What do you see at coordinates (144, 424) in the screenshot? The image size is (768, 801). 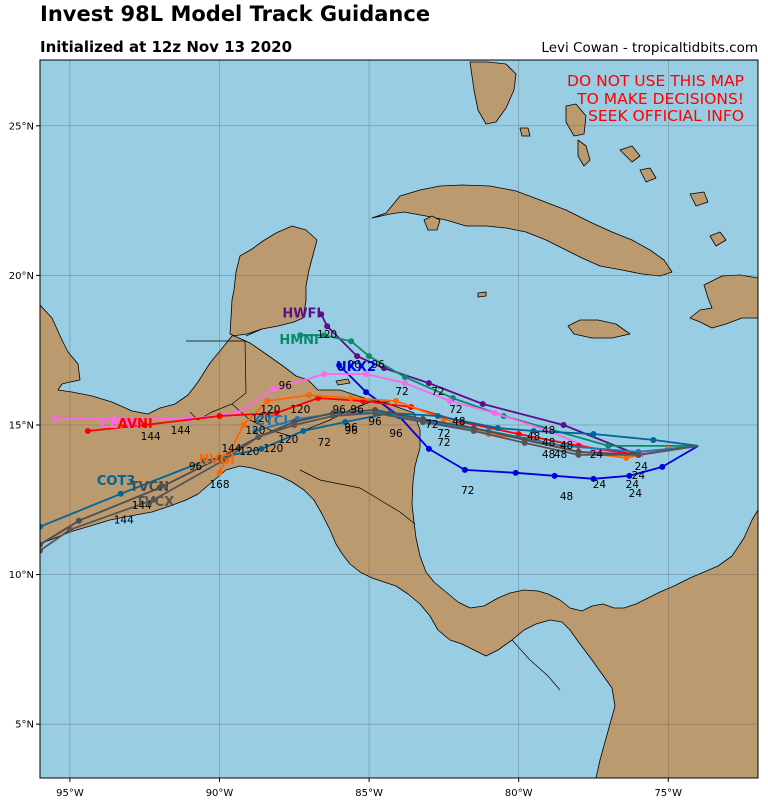 I see `track-point-avni` at bounding box center [144, 424].